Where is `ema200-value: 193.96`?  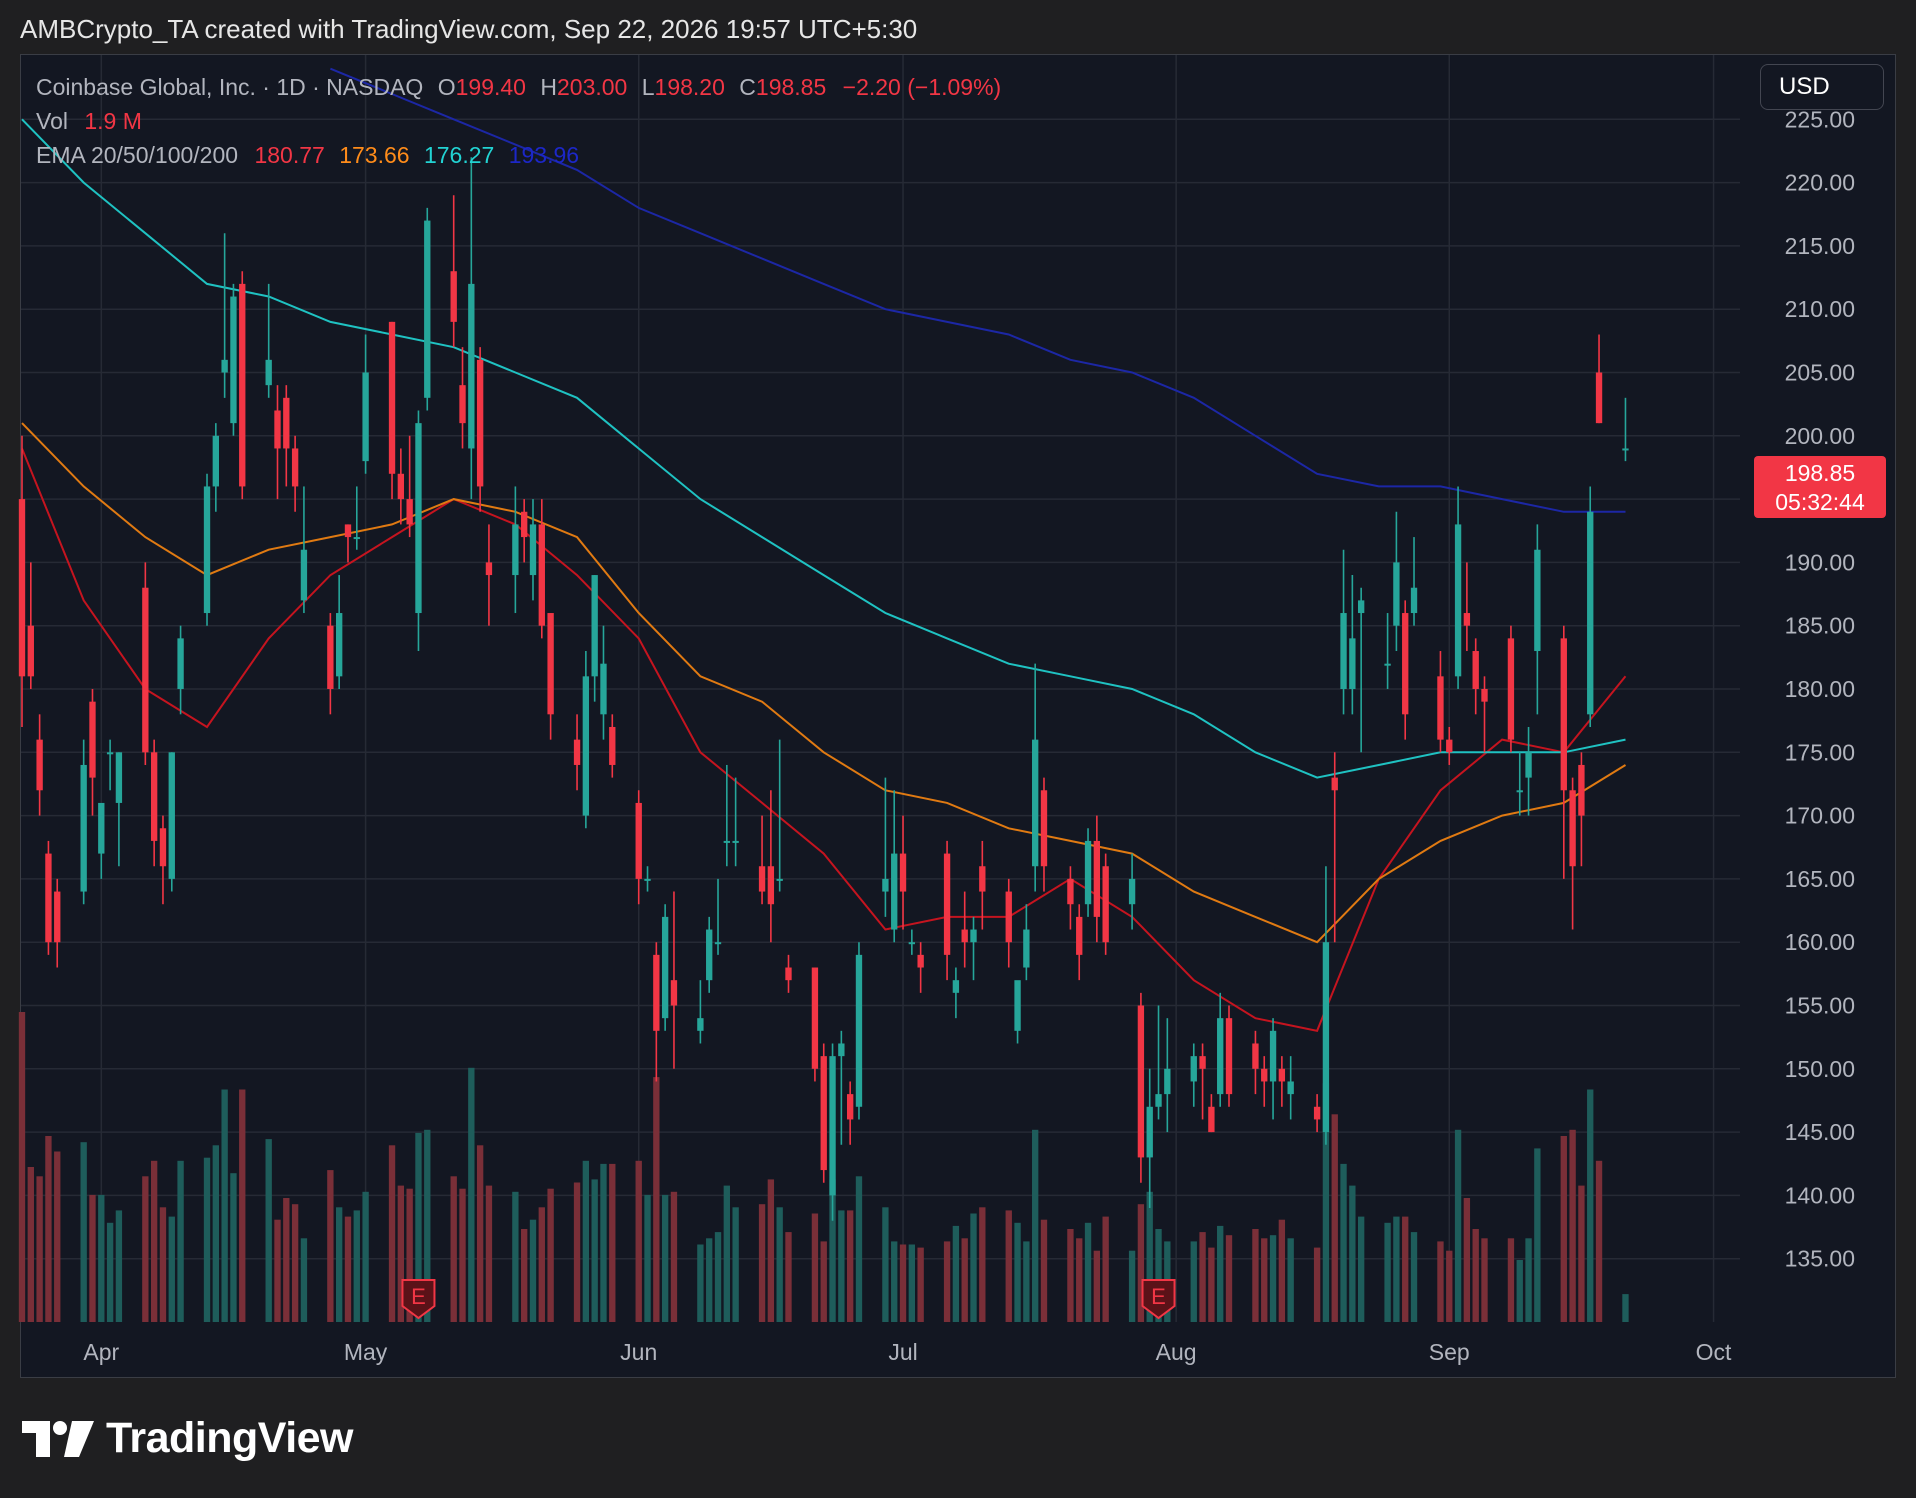
ema200-value: 193.96 is located at coordinates (544, 155).